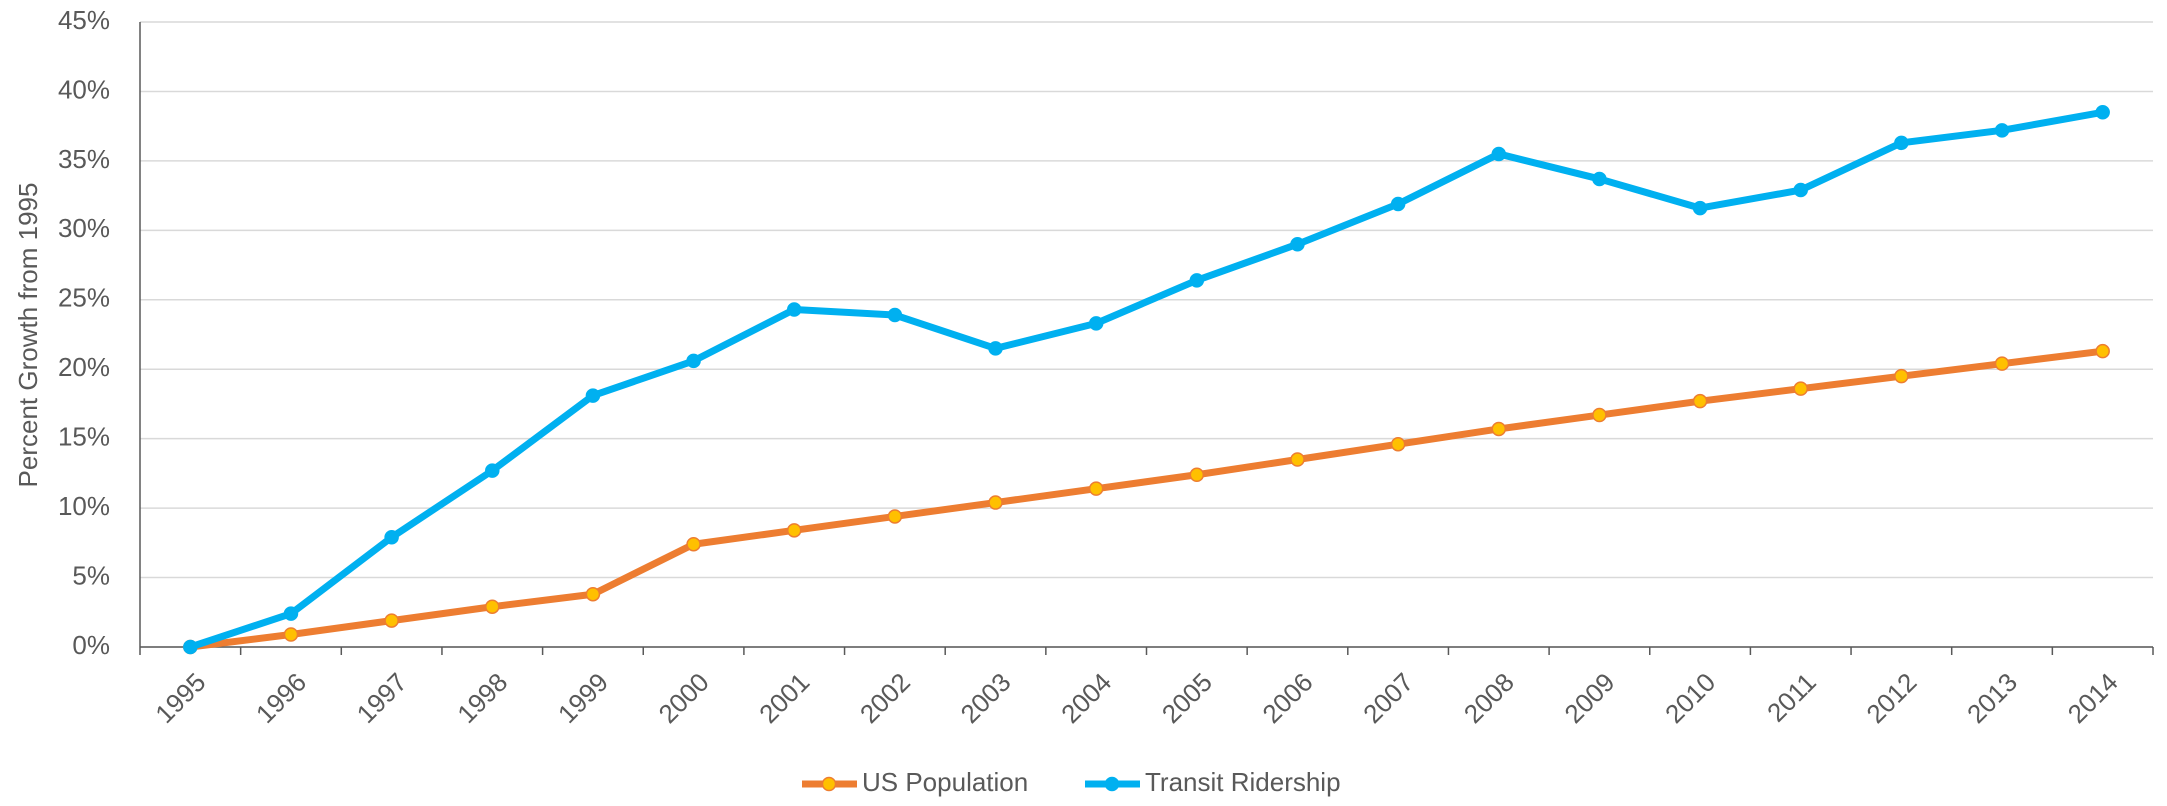 The height and width of the screenshot is (806, 2167). I want to click on x-tick-label: 2004, so click(1086, 698).